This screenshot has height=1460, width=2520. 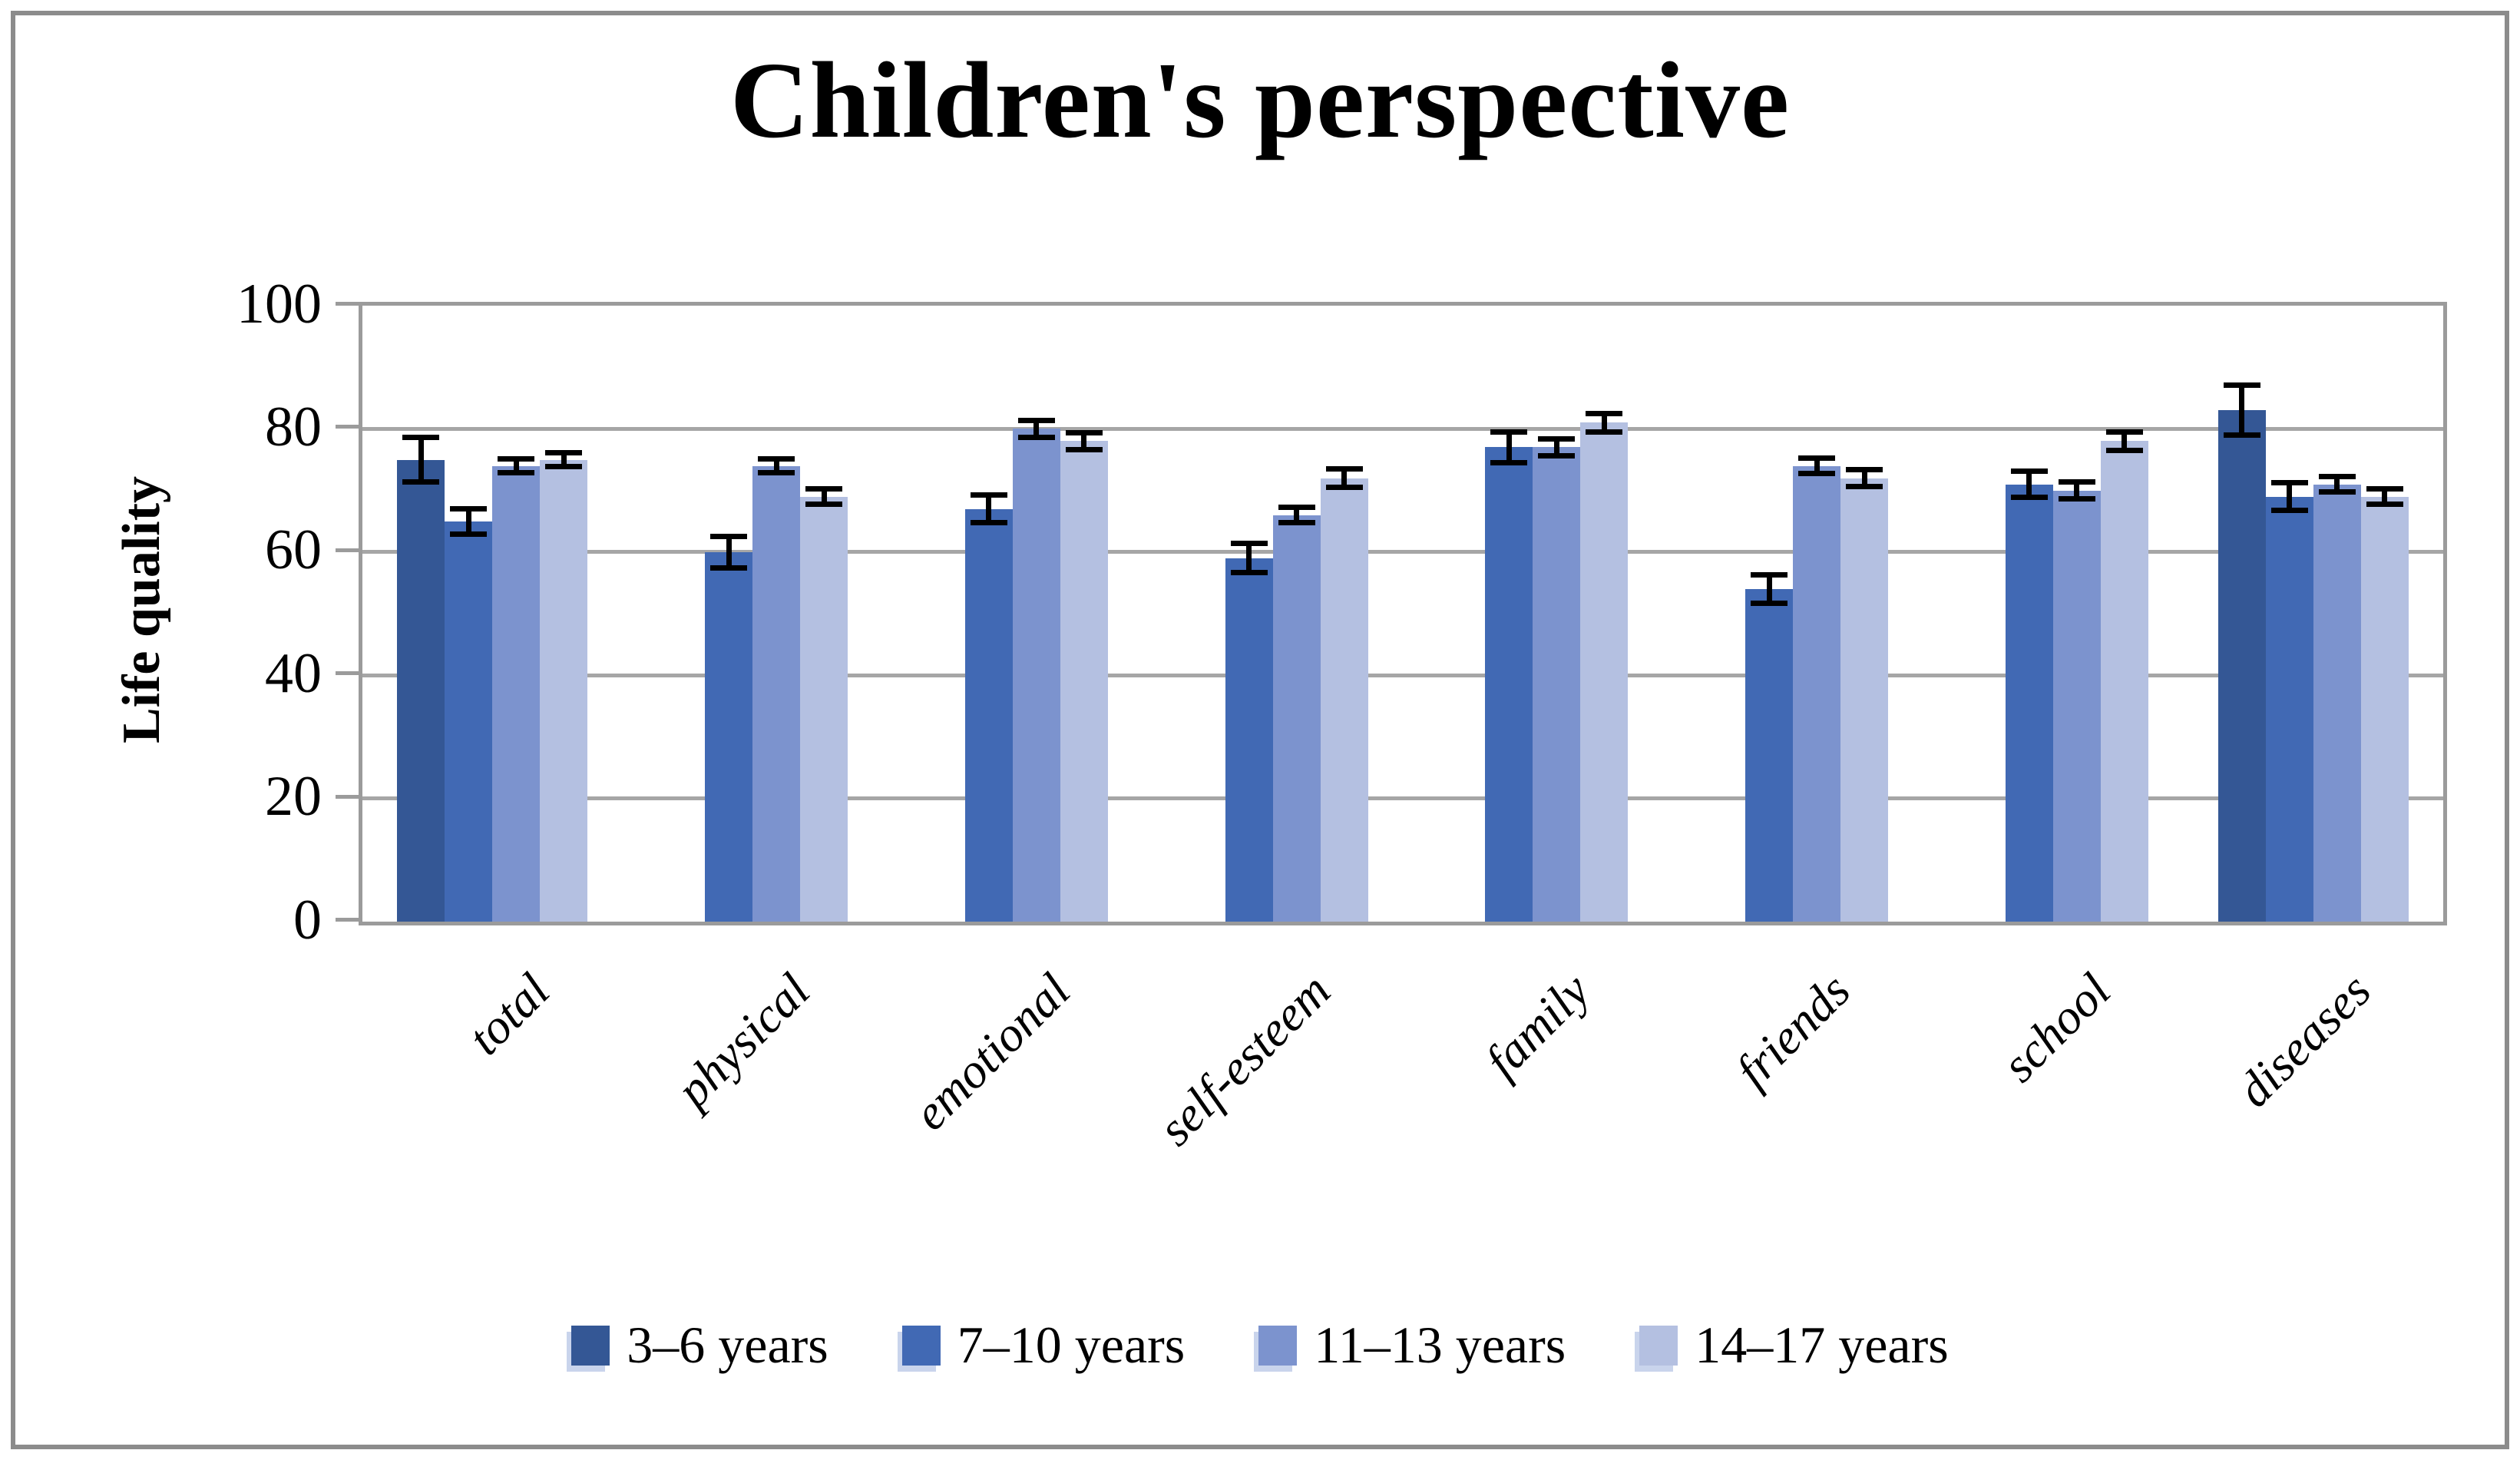 What do you see at coordinates (824, 709) in the screenshot?
I see `bar-physical-14–17 years` at bounding box center [824, 709].